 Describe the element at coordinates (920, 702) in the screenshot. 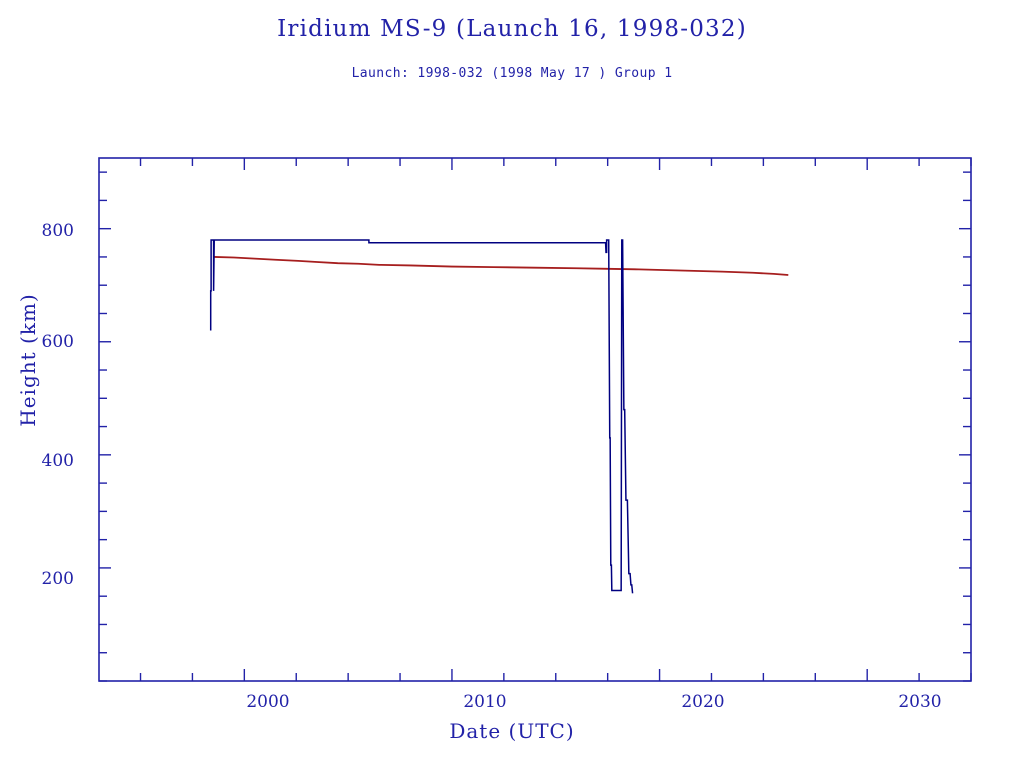

I see `x-tick-label-2030: 2030` at that location.